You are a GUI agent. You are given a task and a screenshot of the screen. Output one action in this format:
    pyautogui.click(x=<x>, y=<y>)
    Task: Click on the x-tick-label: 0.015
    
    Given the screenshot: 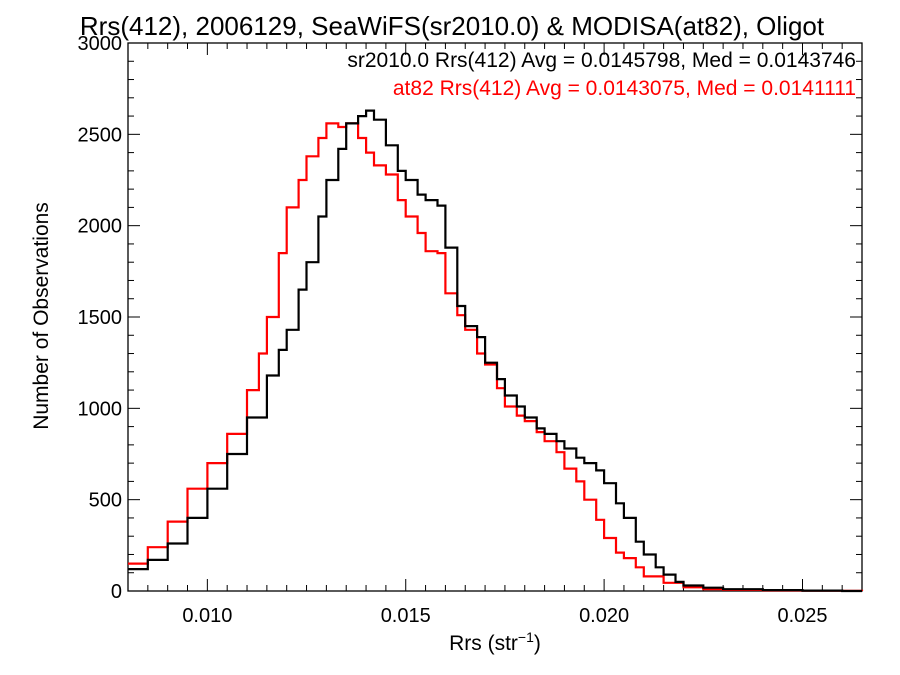 What is the action you would take?
    pyautogui.click(x=406, y=616)
    